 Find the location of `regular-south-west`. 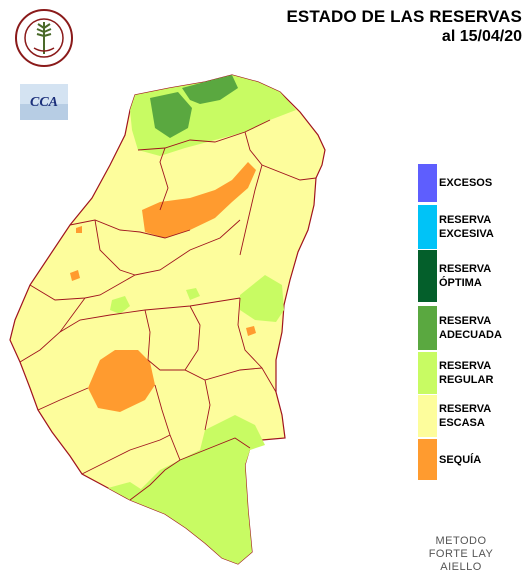

regular-south-west is located at coordinates (136, 498).